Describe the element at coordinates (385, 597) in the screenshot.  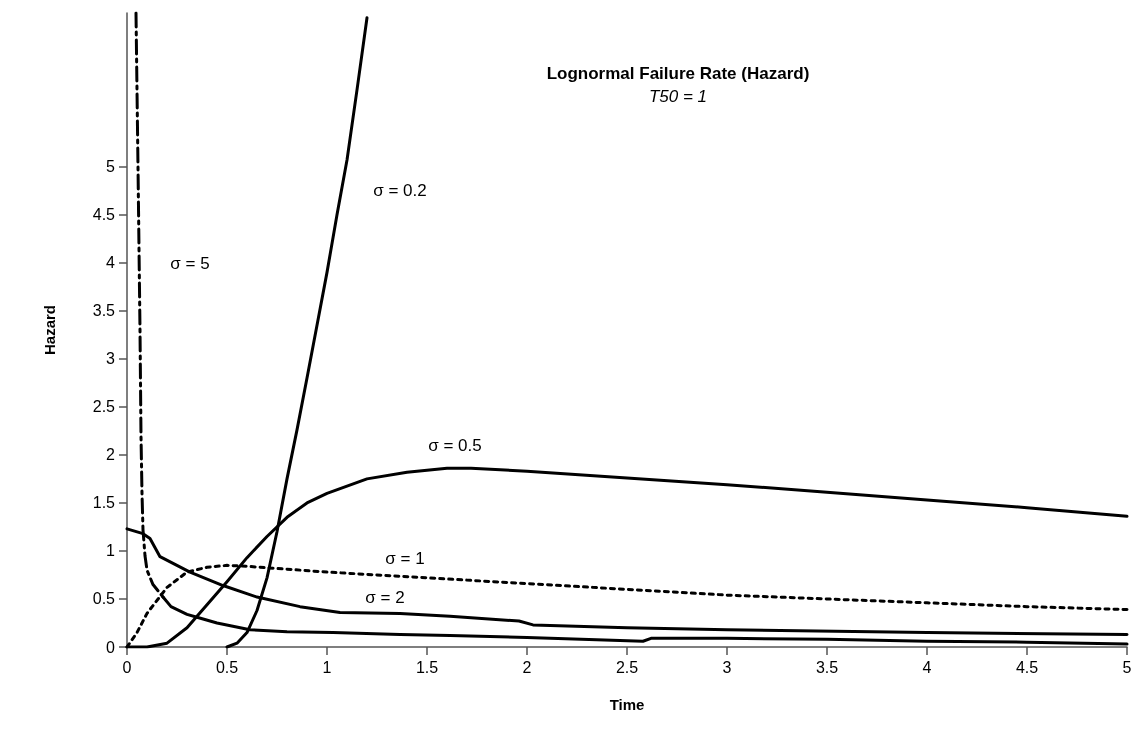
I see `annotation: σ = 2` at that location.